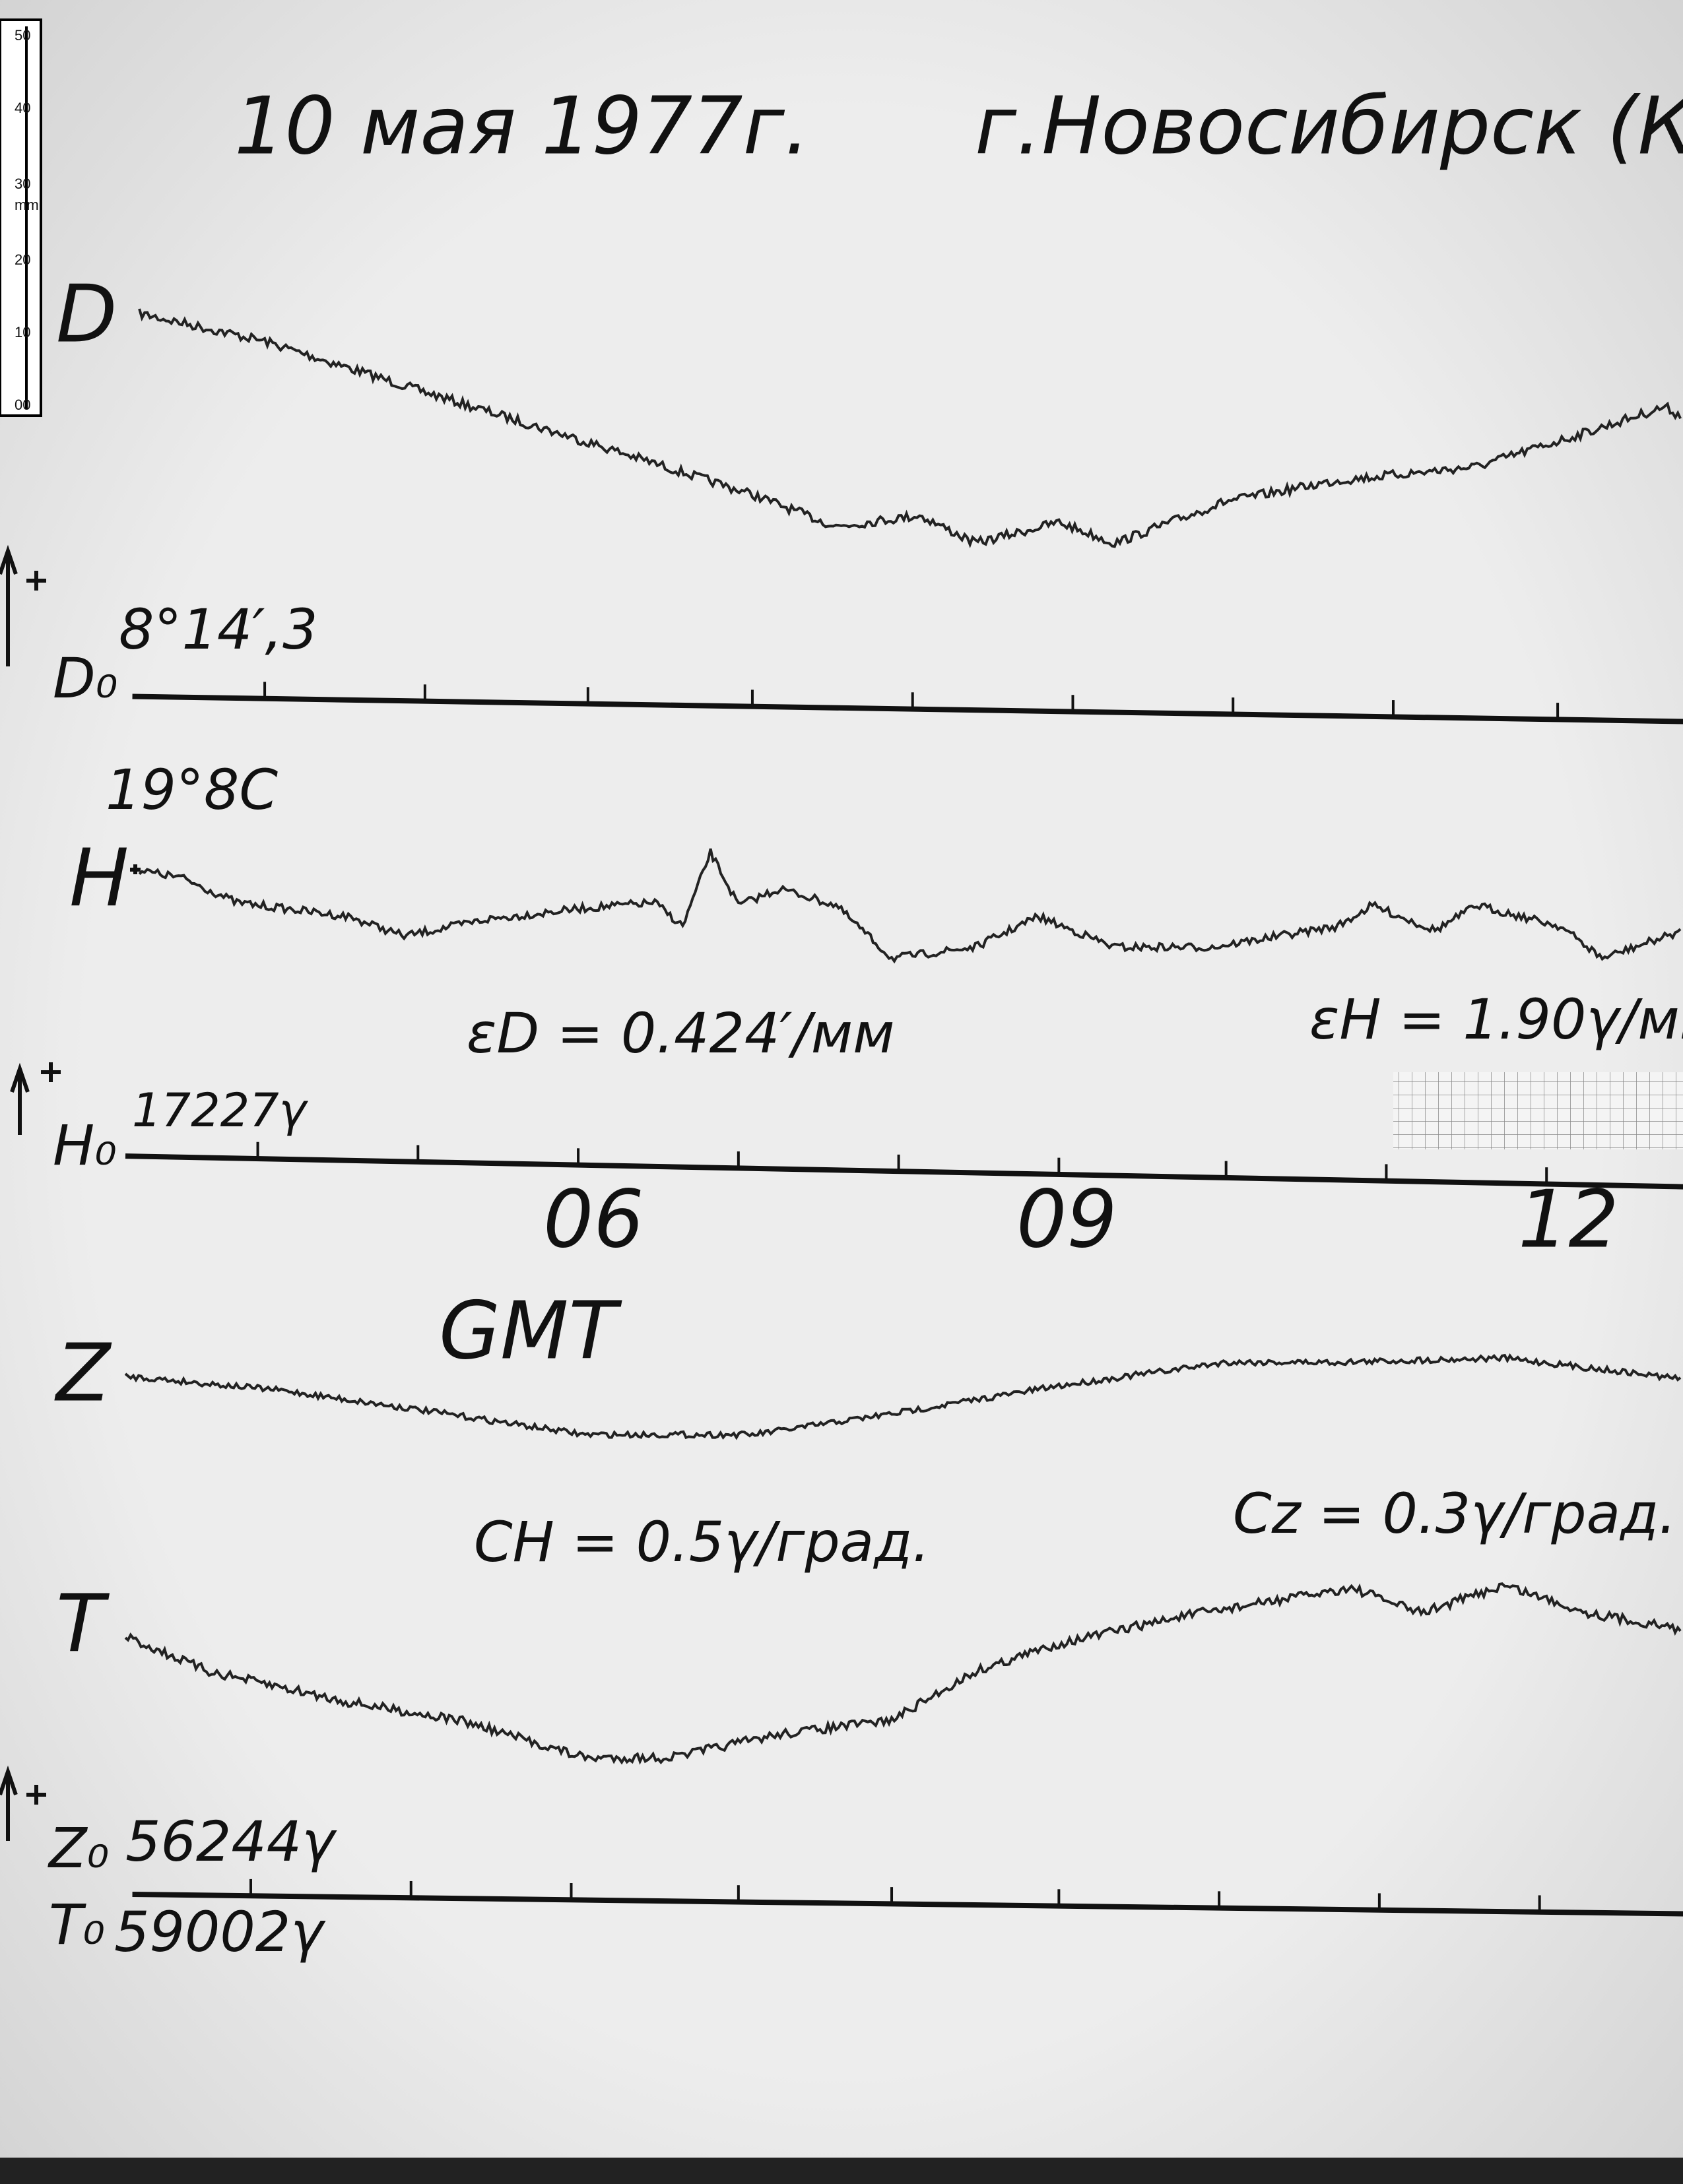  I want to click on time-zone: GMT, so click(531, 1332).